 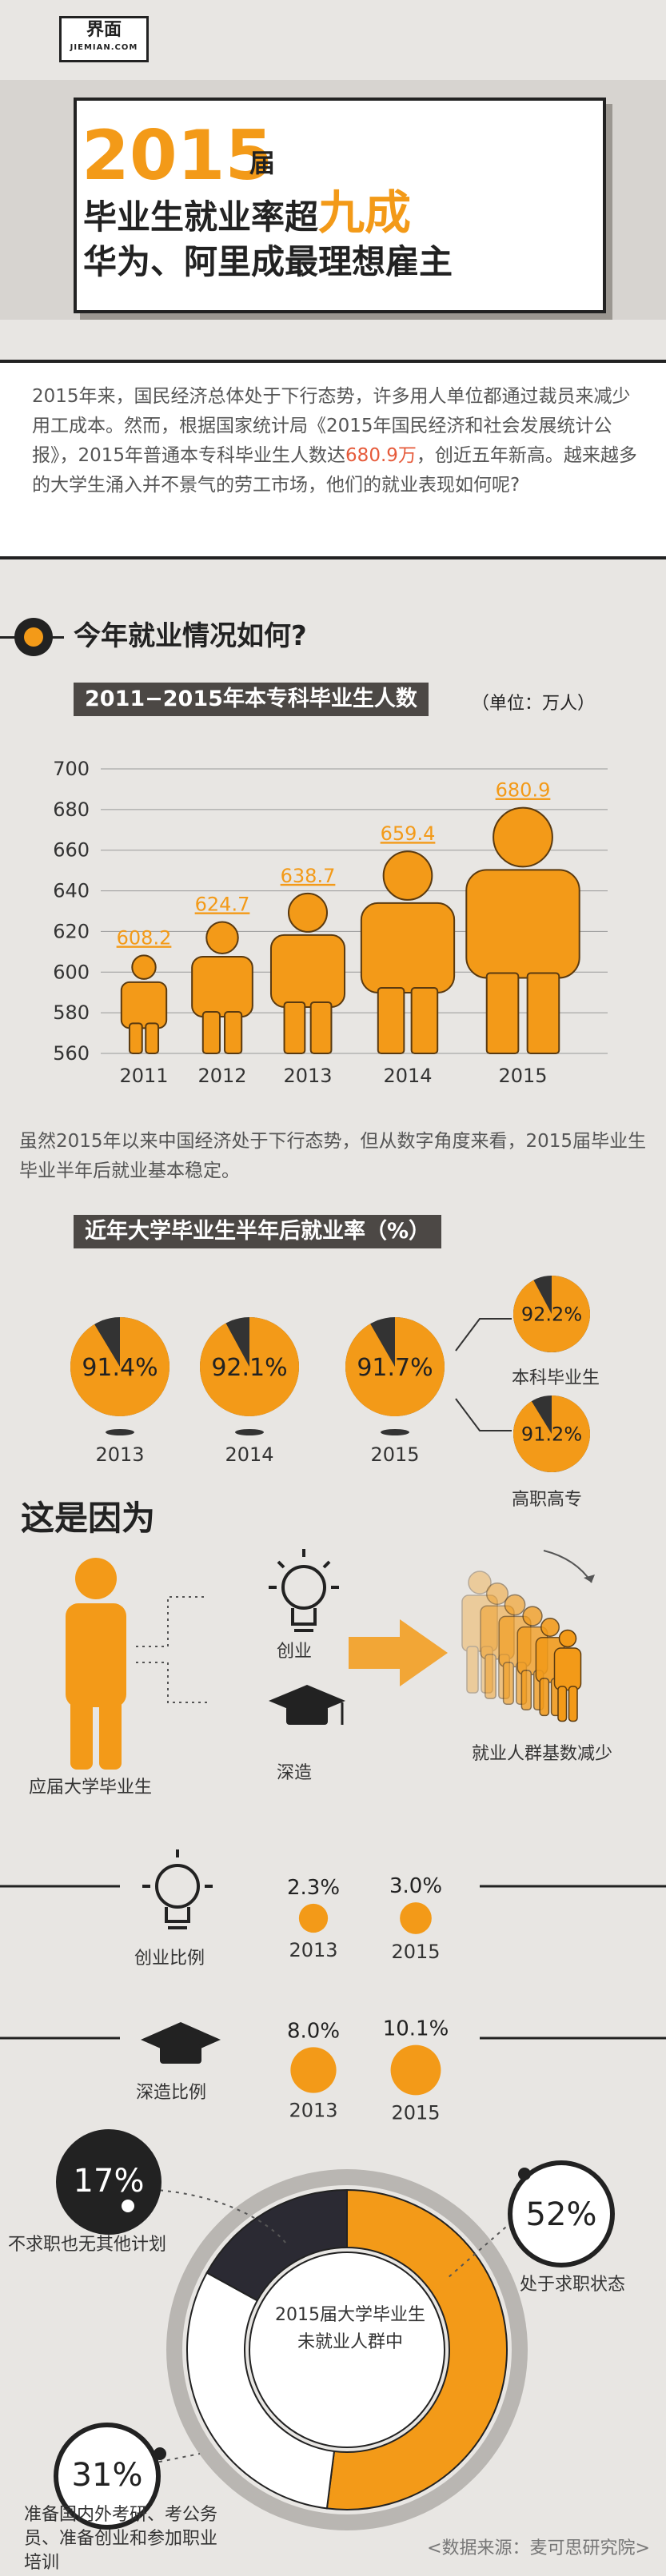 I want to click on logo-sub-text: JIEMIAN.COM, so click(x=104, y=47).